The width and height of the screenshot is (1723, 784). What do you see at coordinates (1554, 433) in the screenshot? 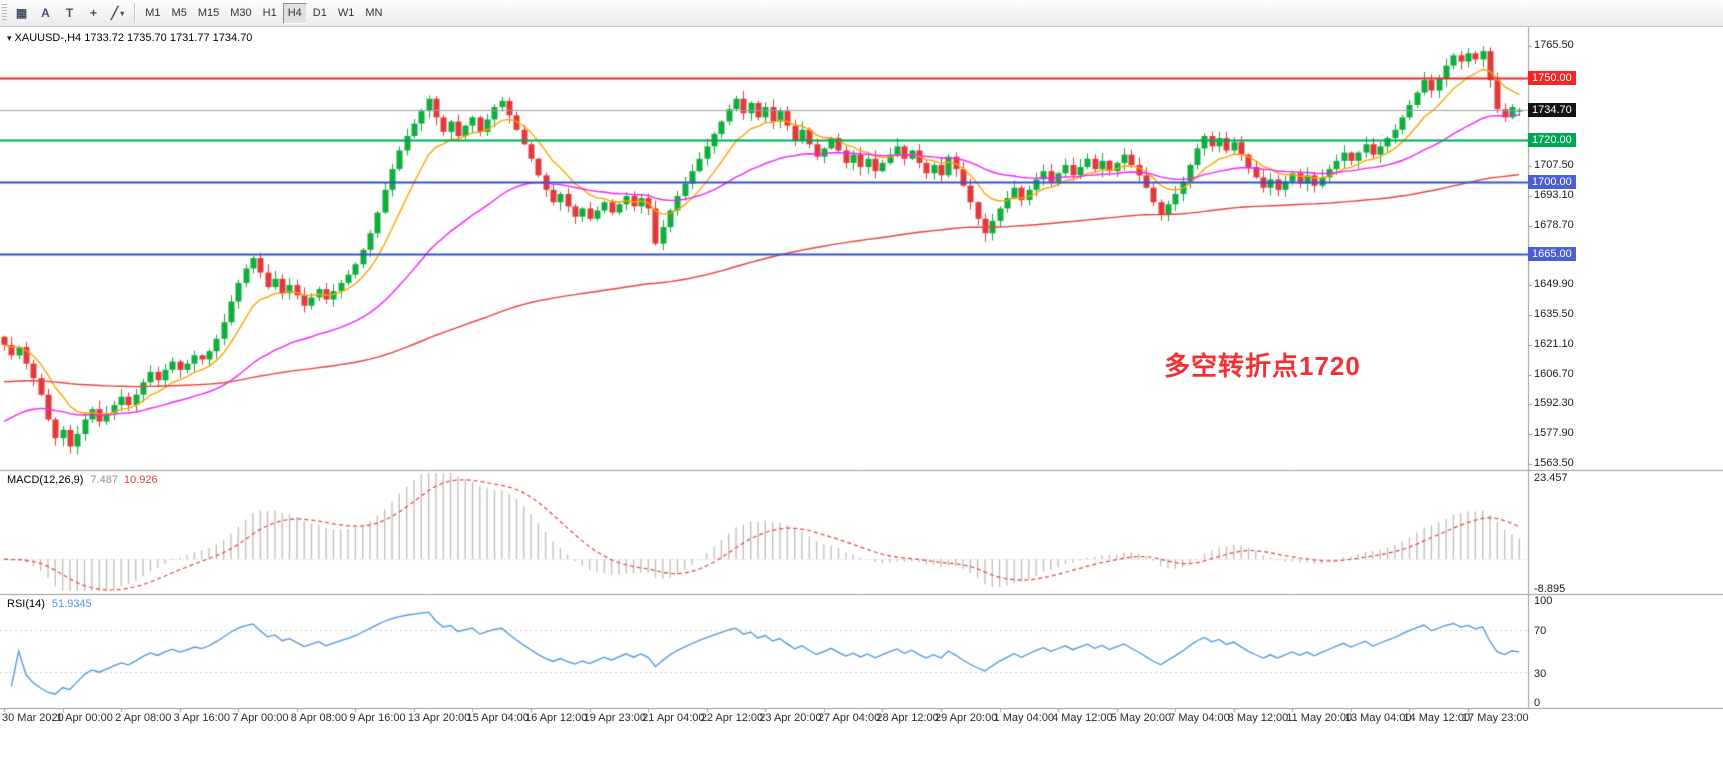
I see `price-tick-label: 1577.90` at bounding box center [1554, 433].